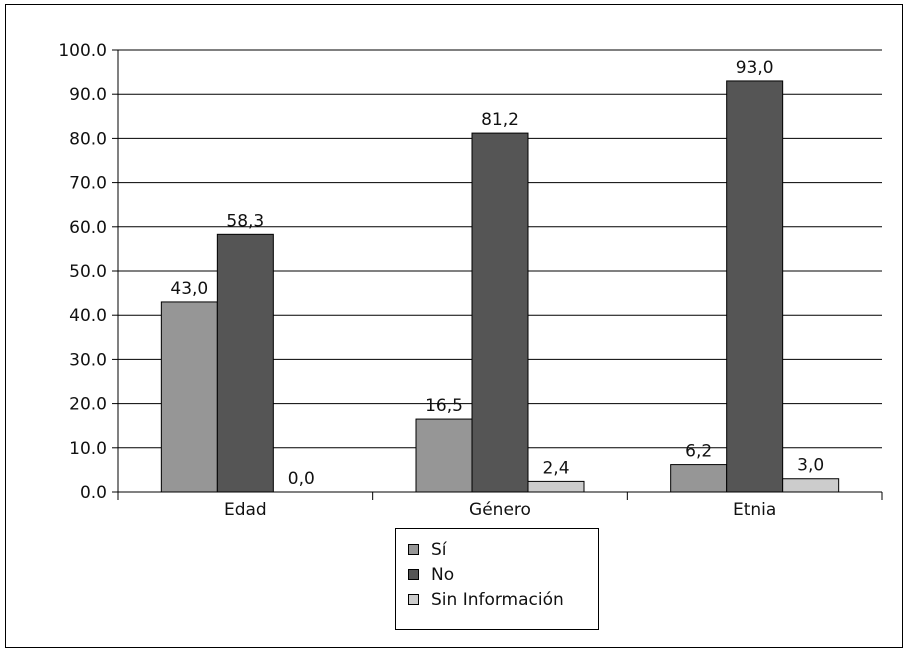 Image resolution: width=909 pixels, height=652 pixels. Describe the element at coordinates (82, 51) in the screenshot. I see `y-tick-label: 100.0` at that location.